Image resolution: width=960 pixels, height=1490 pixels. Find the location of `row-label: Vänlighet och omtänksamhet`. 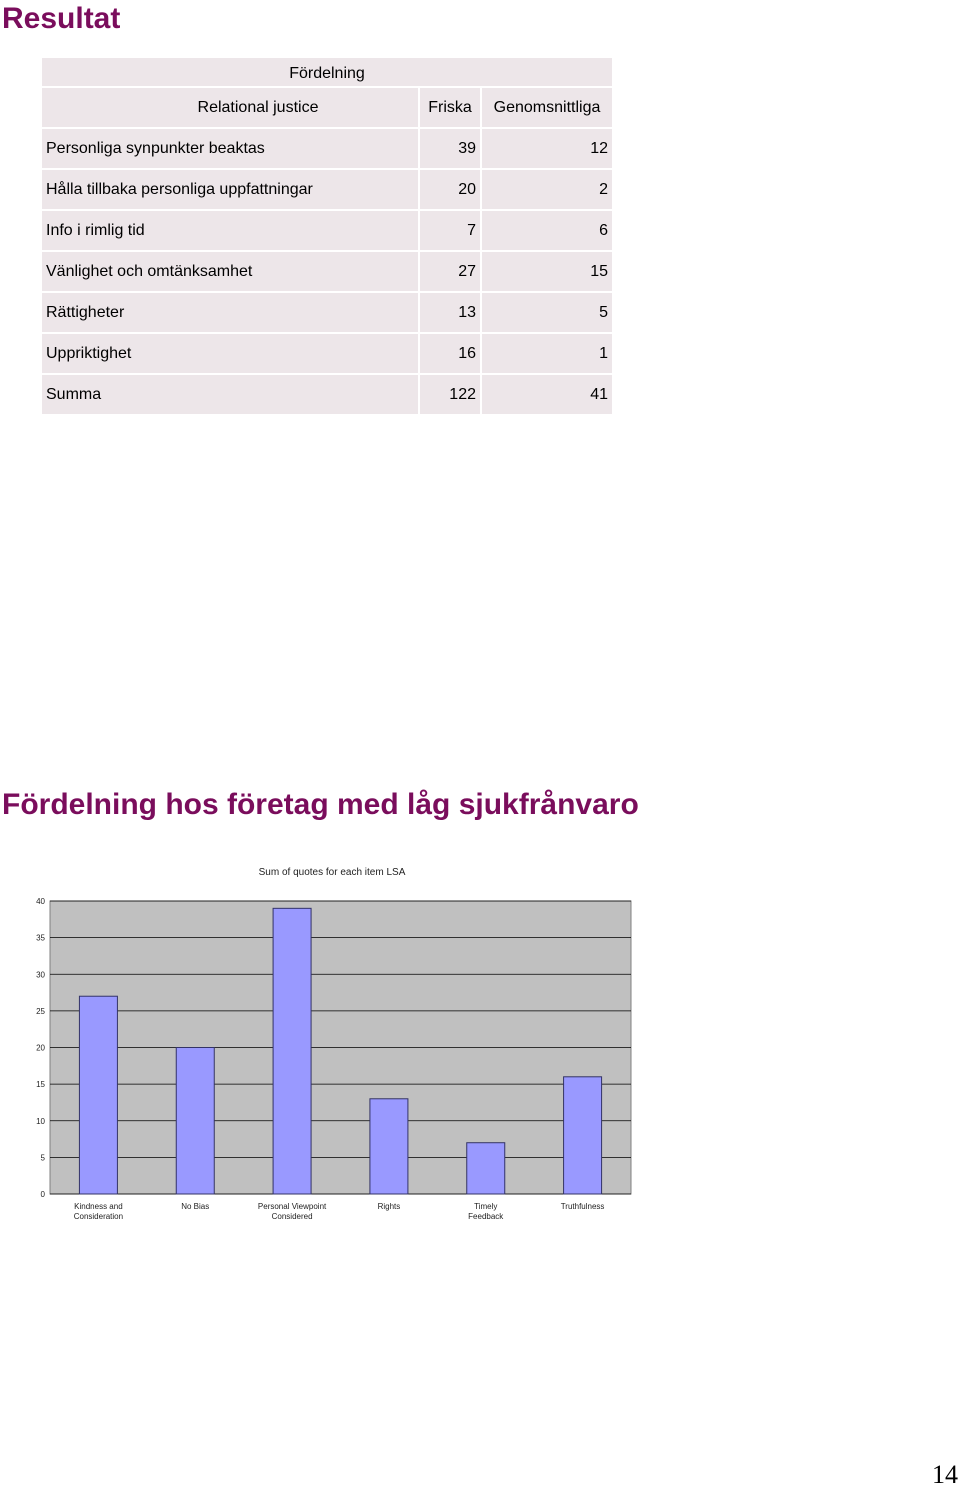

row-label: Vänlighet och omtänksamhet is located at coordinates (231, 272).